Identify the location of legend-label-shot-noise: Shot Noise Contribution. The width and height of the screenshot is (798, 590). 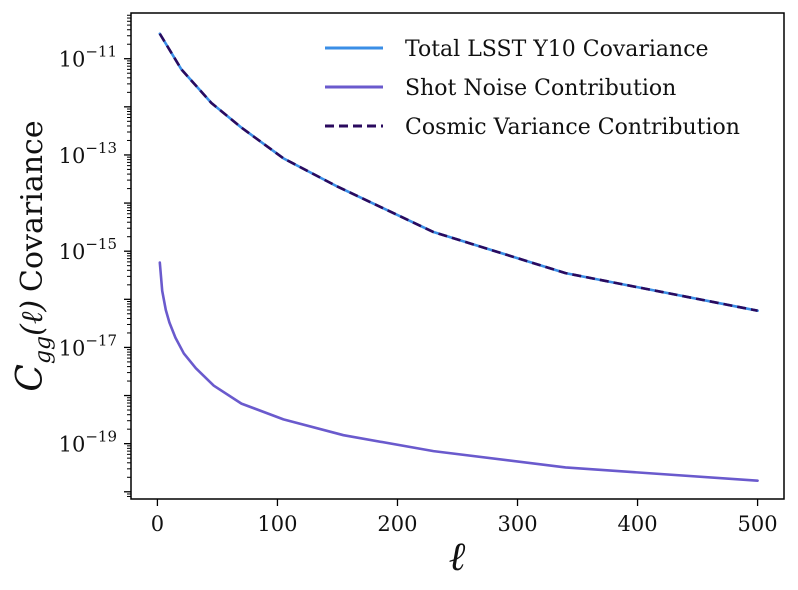
(540, 88).